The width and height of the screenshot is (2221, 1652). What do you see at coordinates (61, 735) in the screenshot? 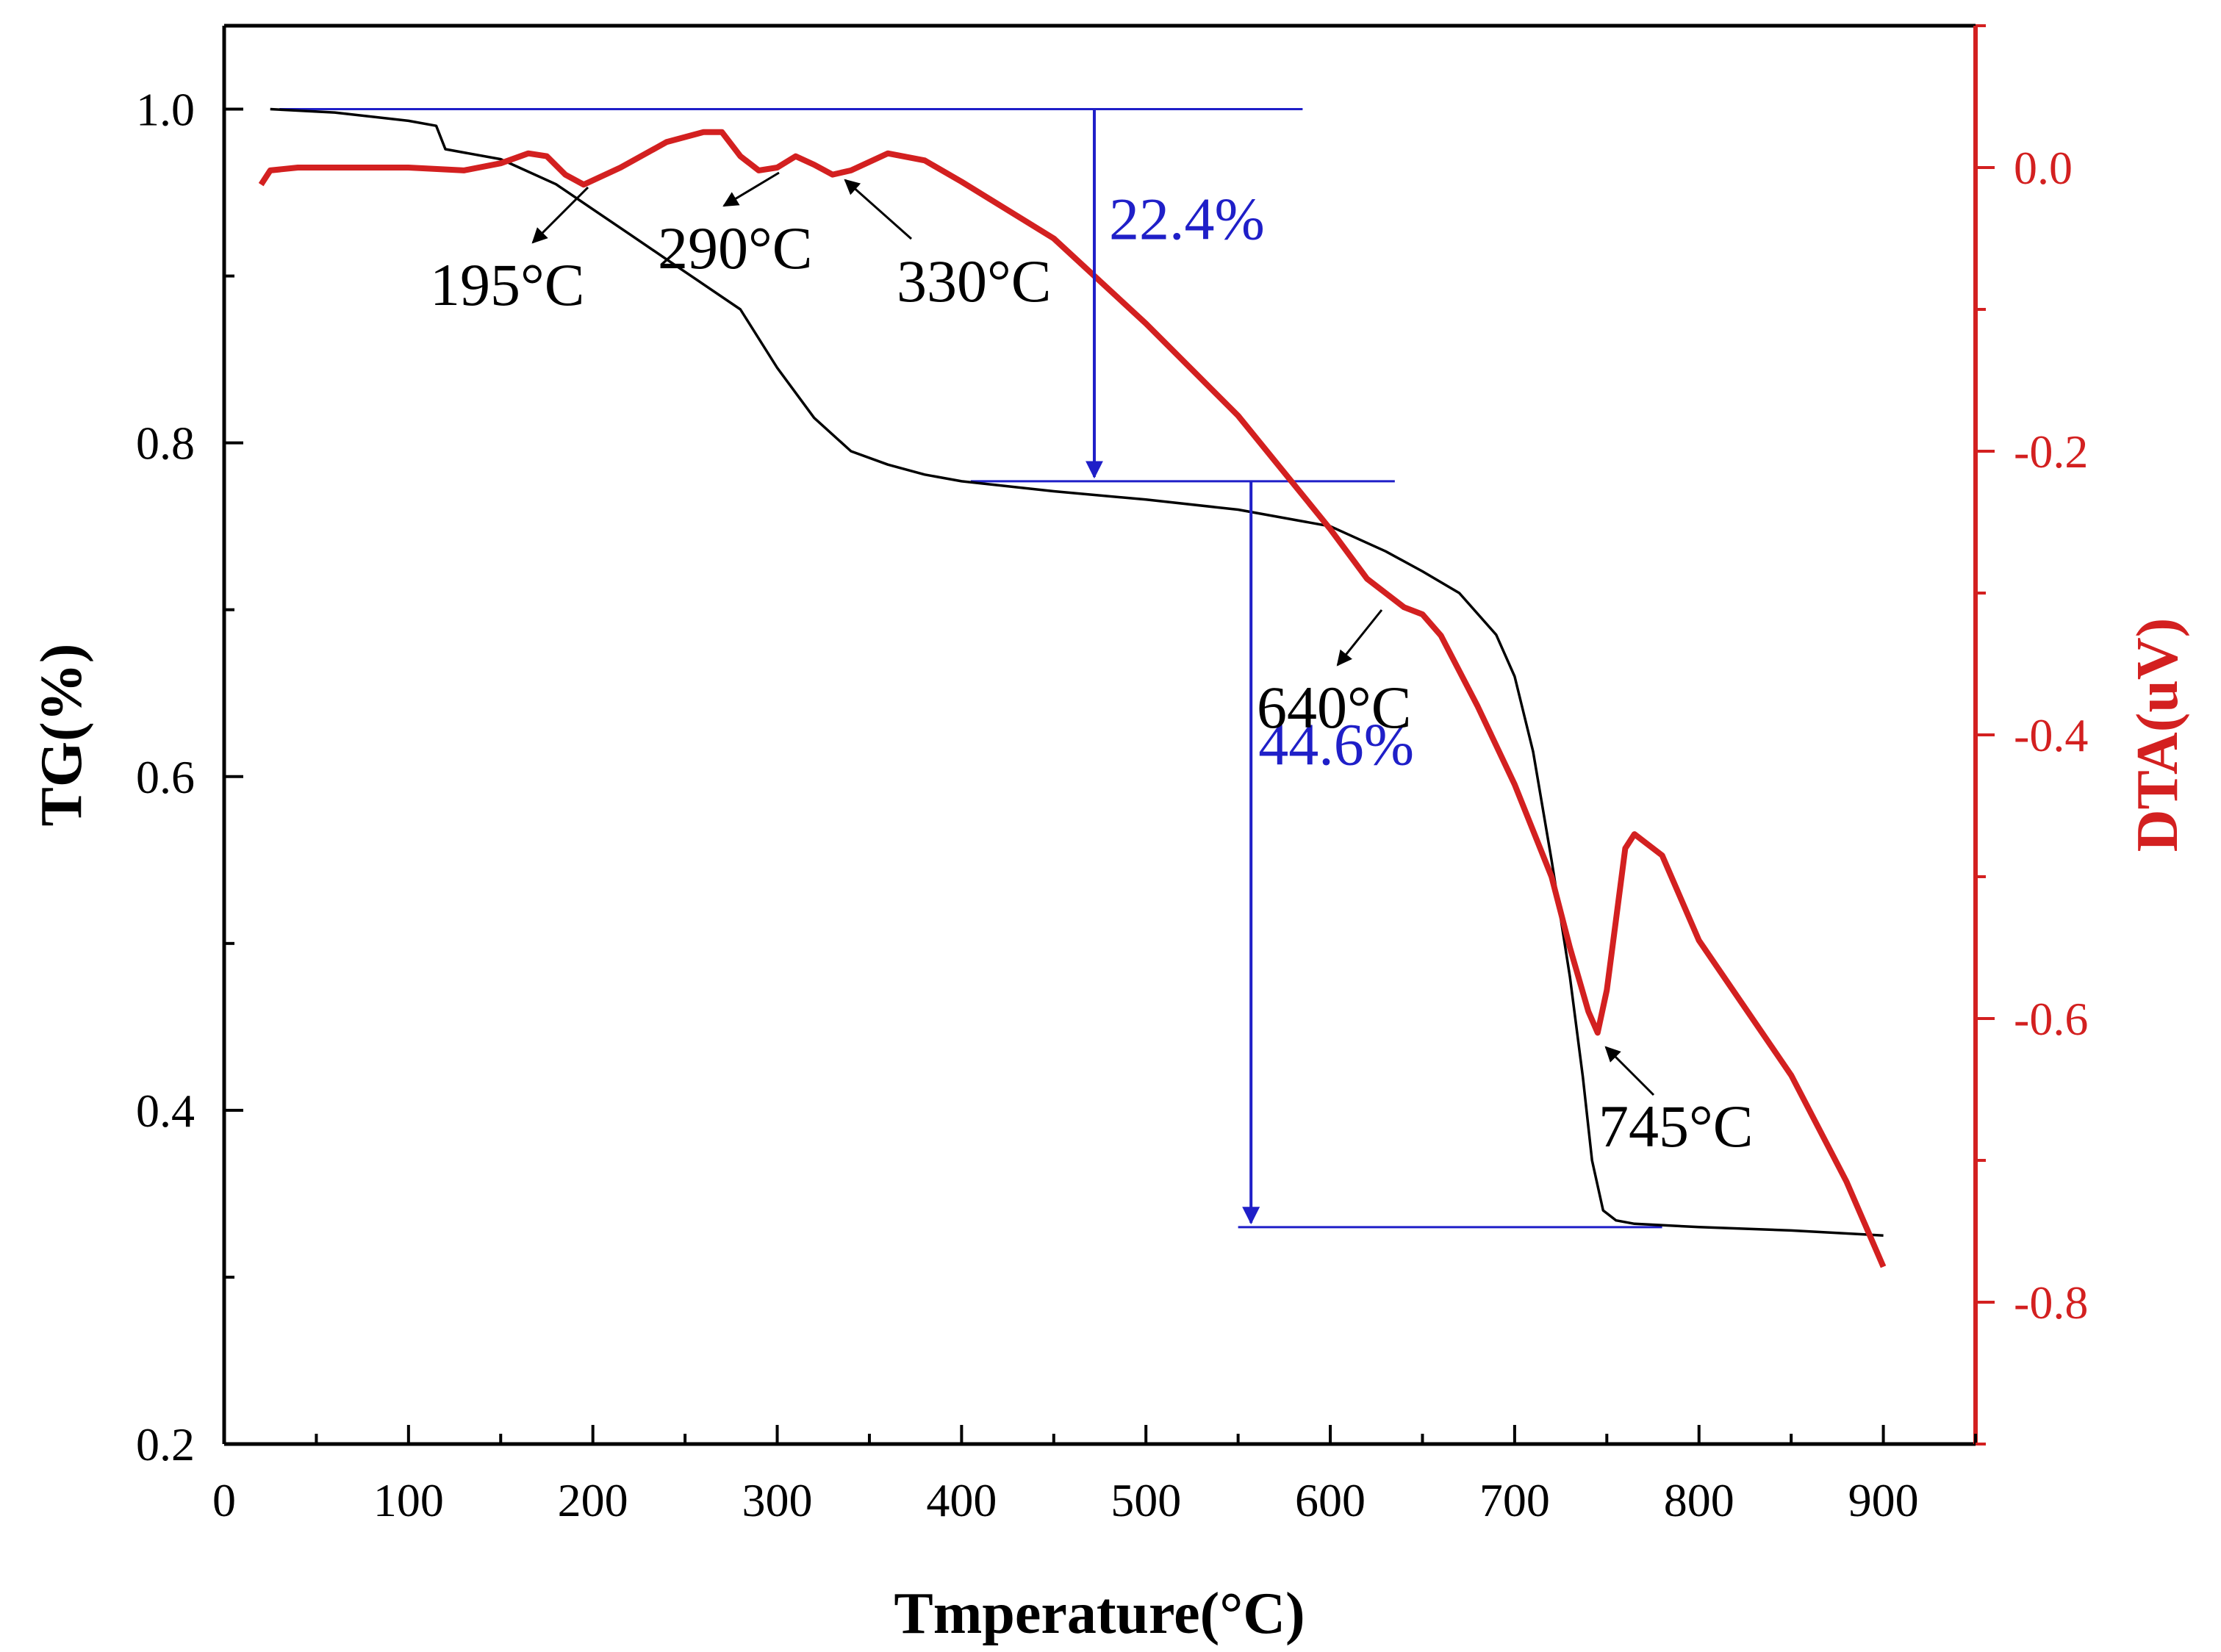
I see `y-axis-title-left: TG(%)` at bounding box center [61, 735].